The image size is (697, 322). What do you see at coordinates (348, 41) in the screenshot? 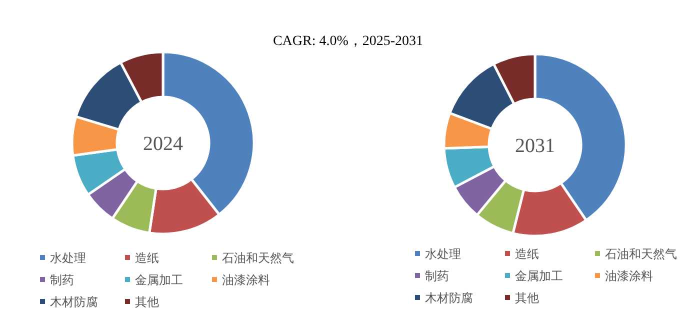
I see `text: CAGR: 4.0%，2025-2031` at bounding box center [348, 41].